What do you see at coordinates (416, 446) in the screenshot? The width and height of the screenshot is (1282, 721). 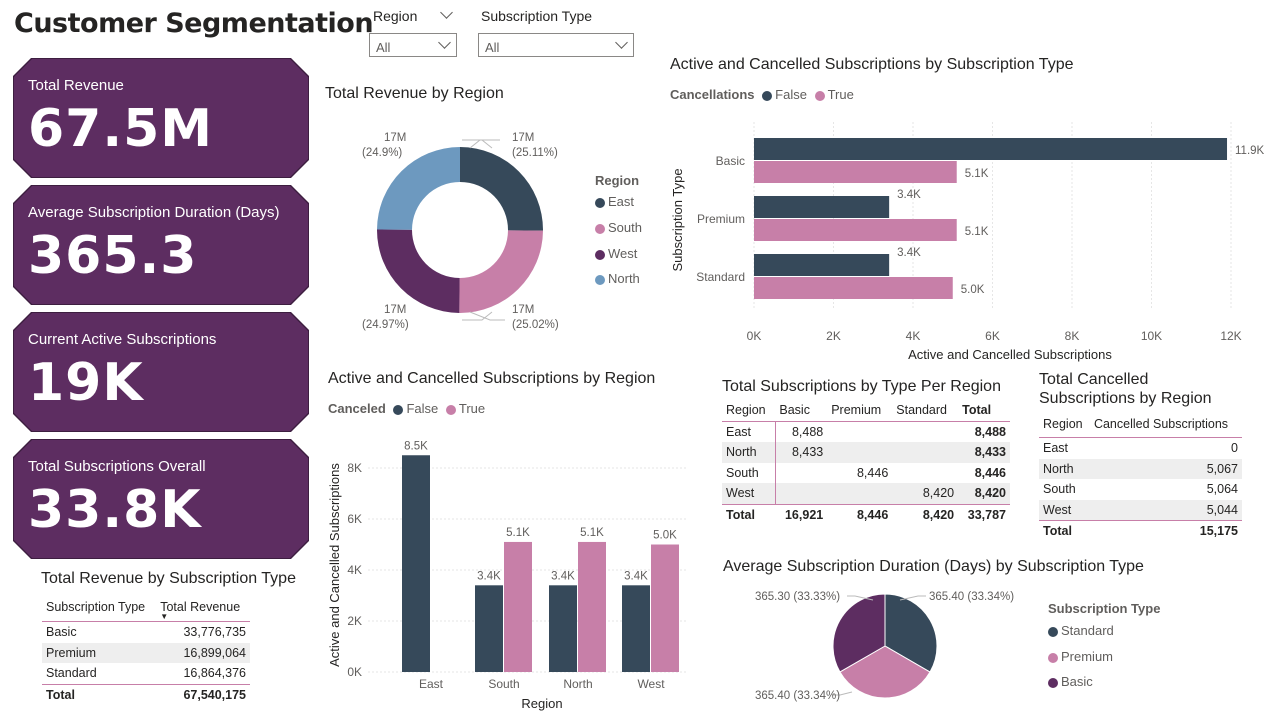 I see `data-label: 8.5K` at bounding box center [416, 446].